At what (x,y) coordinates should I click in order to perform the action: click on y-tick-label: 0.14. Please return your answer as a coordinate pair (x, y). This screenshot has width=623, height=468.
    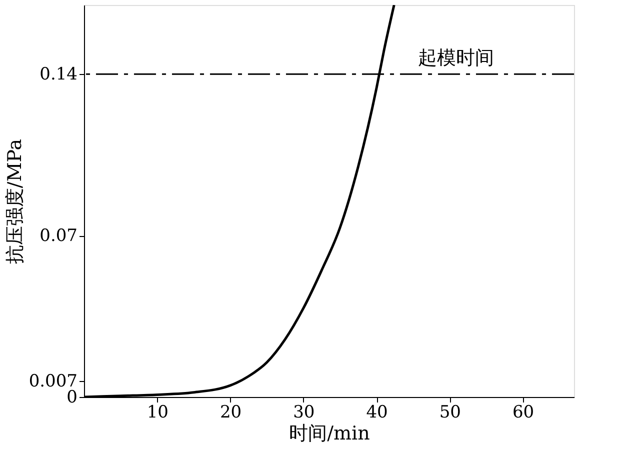
    Looking at the image, I should click on (59, 74).